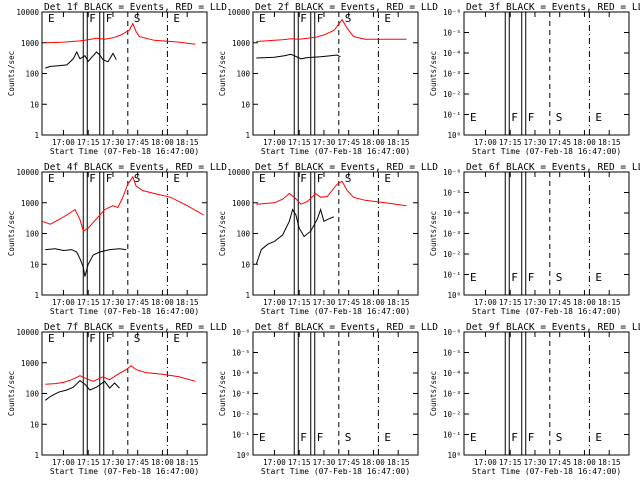  I want to click on panel-title: Det 4f BLACK = Events, RED = LLD, so click(135, 167).